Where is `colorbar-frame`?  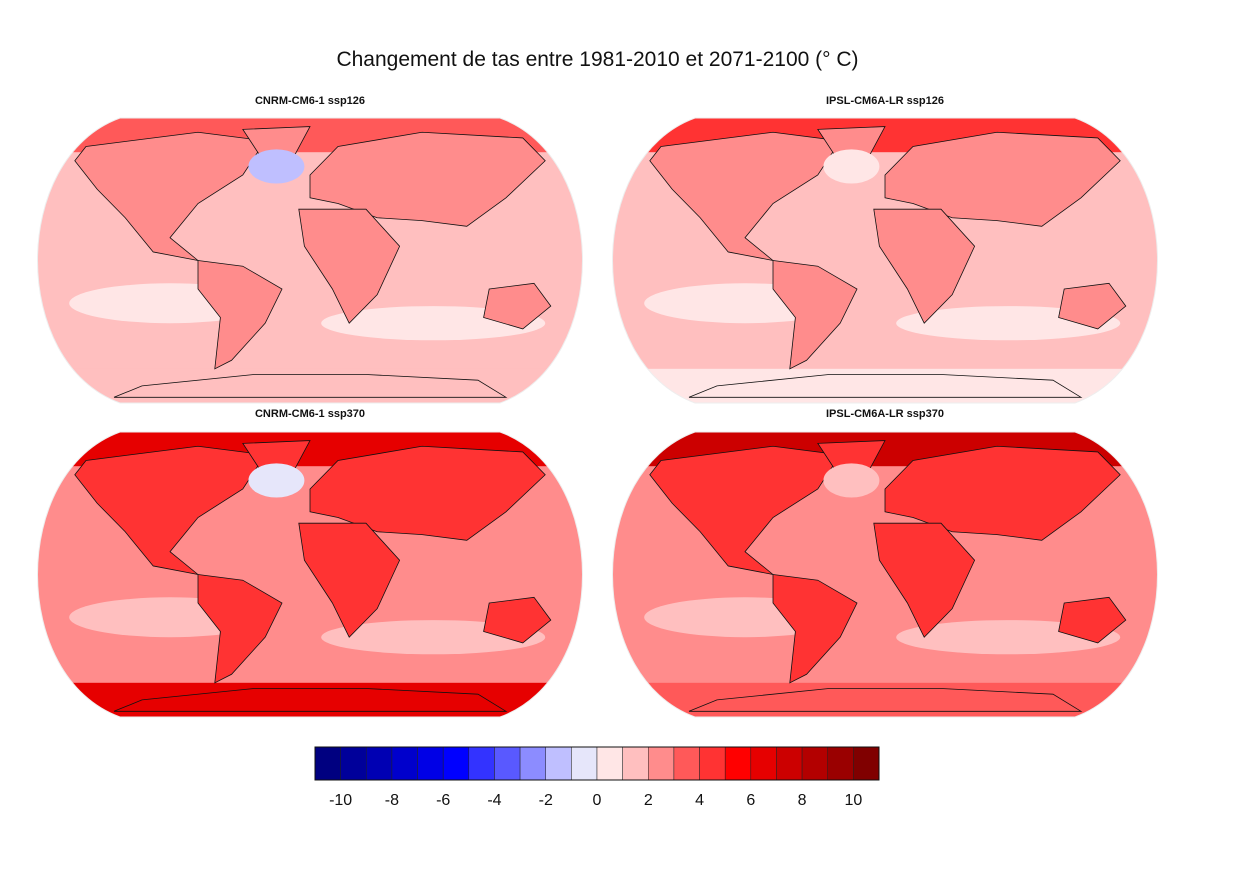
colorbar-frame is located at coordinates (597, 763).